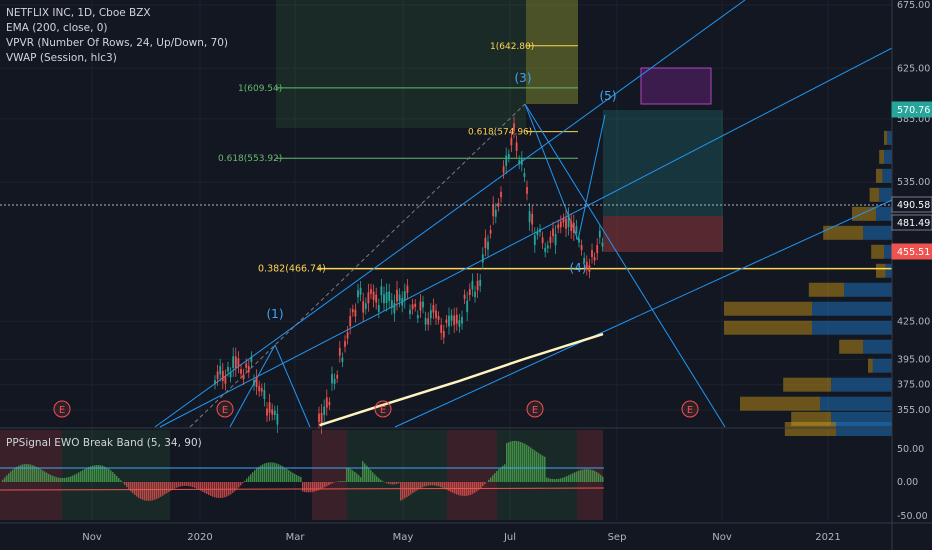  Describe the element at coordinates (401, 64) in the screenshot. I see `fib-zone-left` at that location.